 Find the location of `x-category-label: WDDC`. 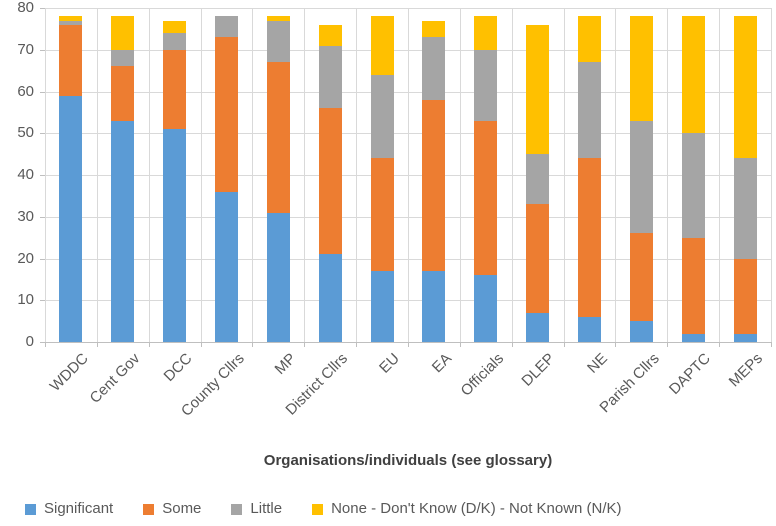

x-category-label: WDDC is located at coordinates (69, 373).